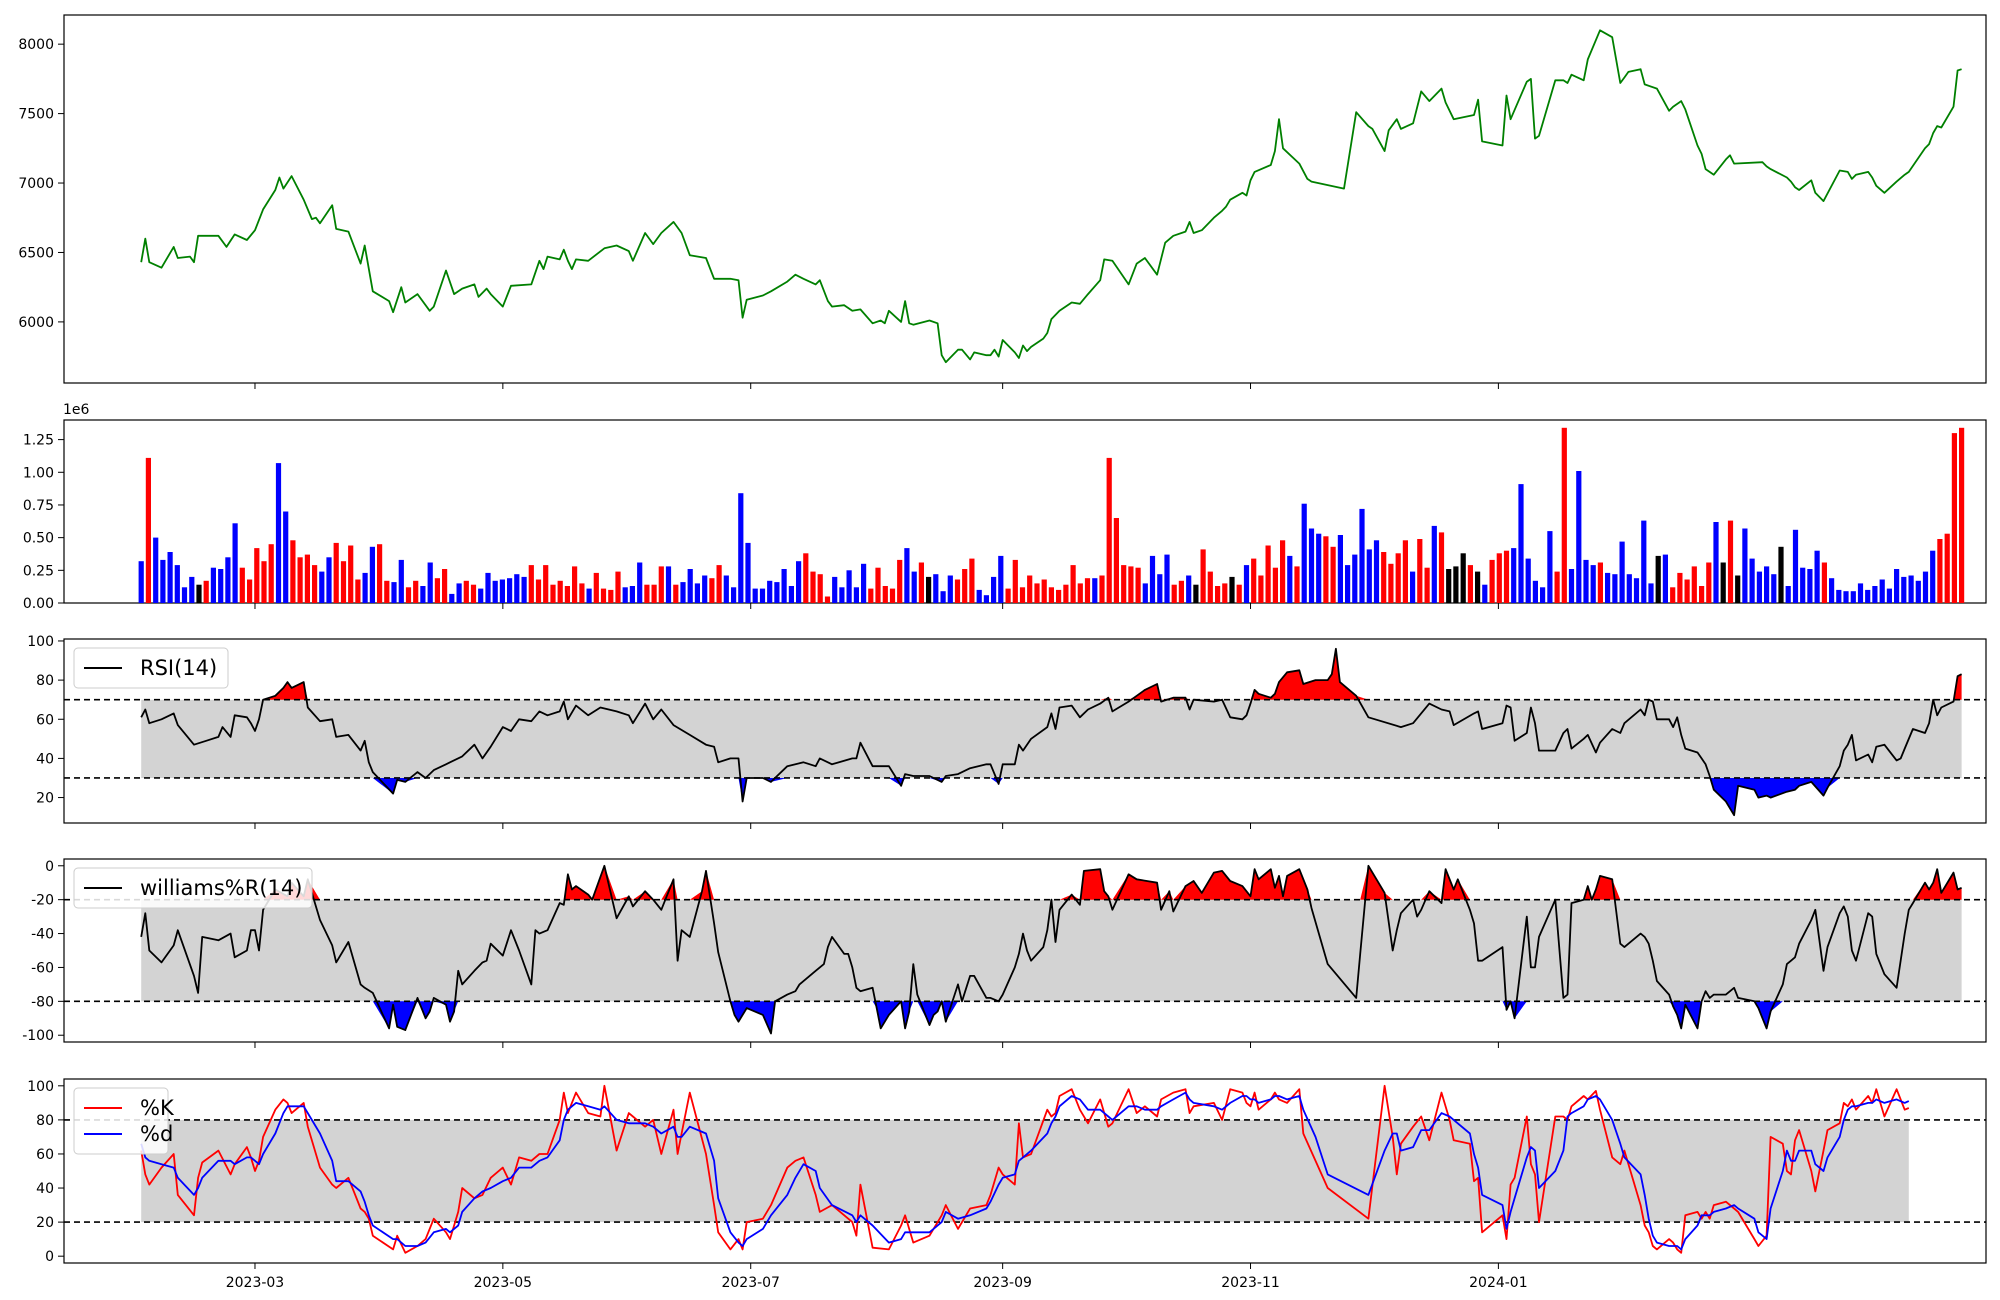  I want to click on rsi-line, so click(1051, 732).